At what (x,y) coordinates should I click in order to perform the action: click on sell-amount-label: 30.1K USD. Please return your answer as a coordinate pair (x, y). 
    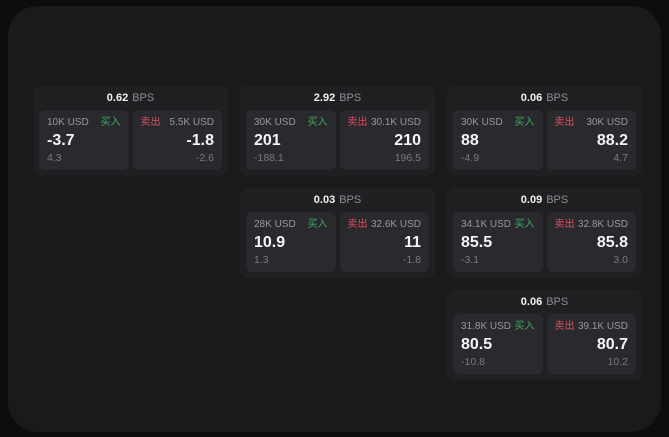
    Looking at the image, I should click on (395, 122).